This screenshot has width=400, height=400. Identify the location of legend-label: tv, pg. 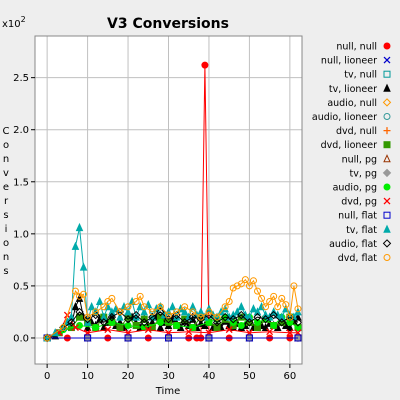
(363, 173).